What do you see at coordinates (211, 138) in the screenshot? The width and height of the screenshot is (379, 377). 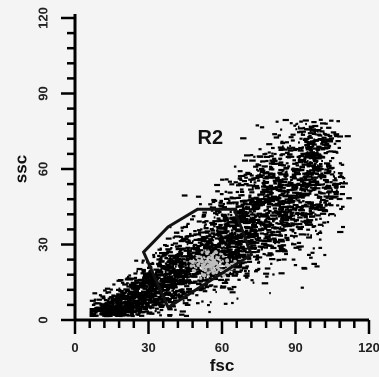 I see `gate-label: R2` at bounding box center [211, 138].